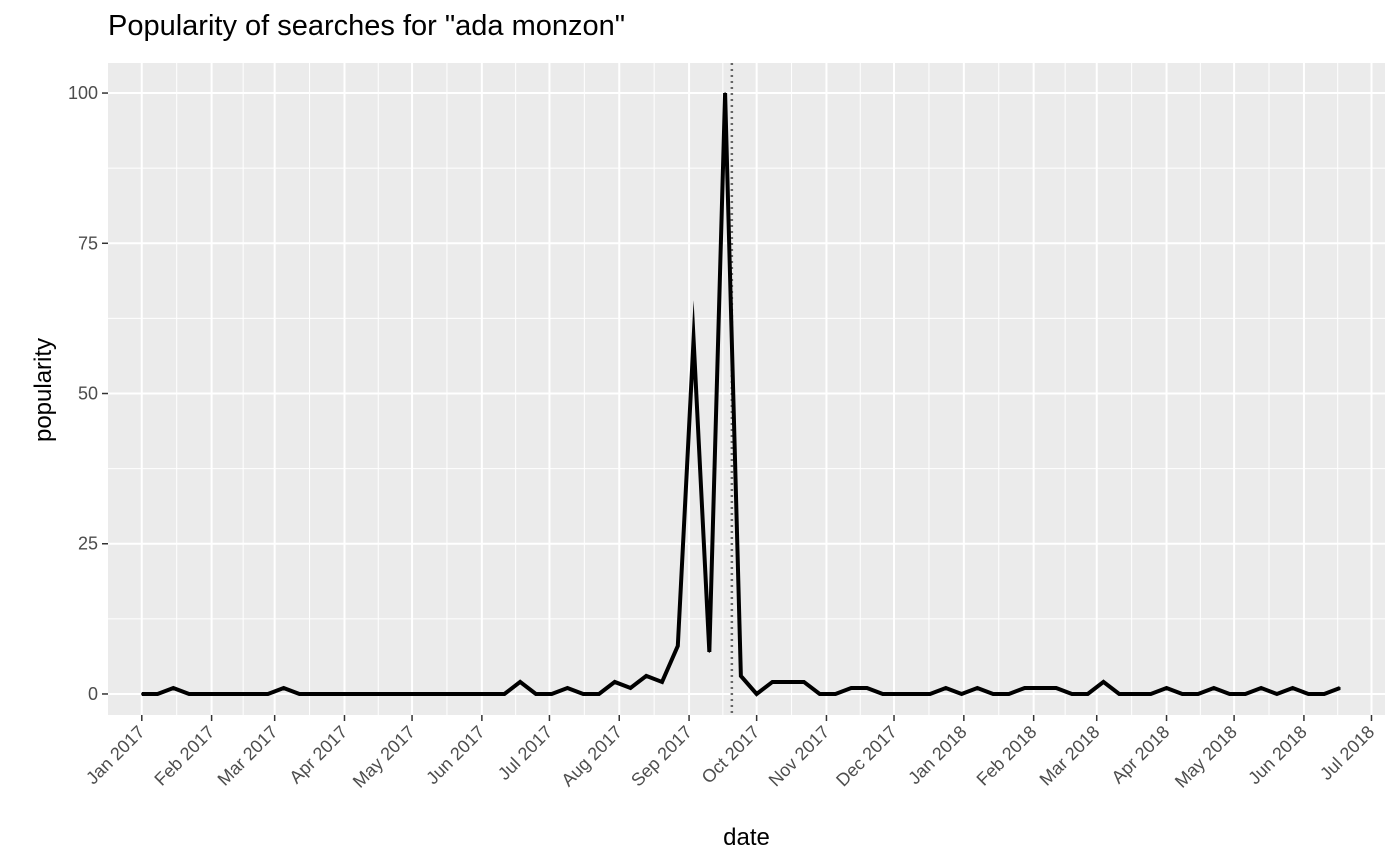  I want to click on x-tick-label: Dec 2017, so click(866, 756).